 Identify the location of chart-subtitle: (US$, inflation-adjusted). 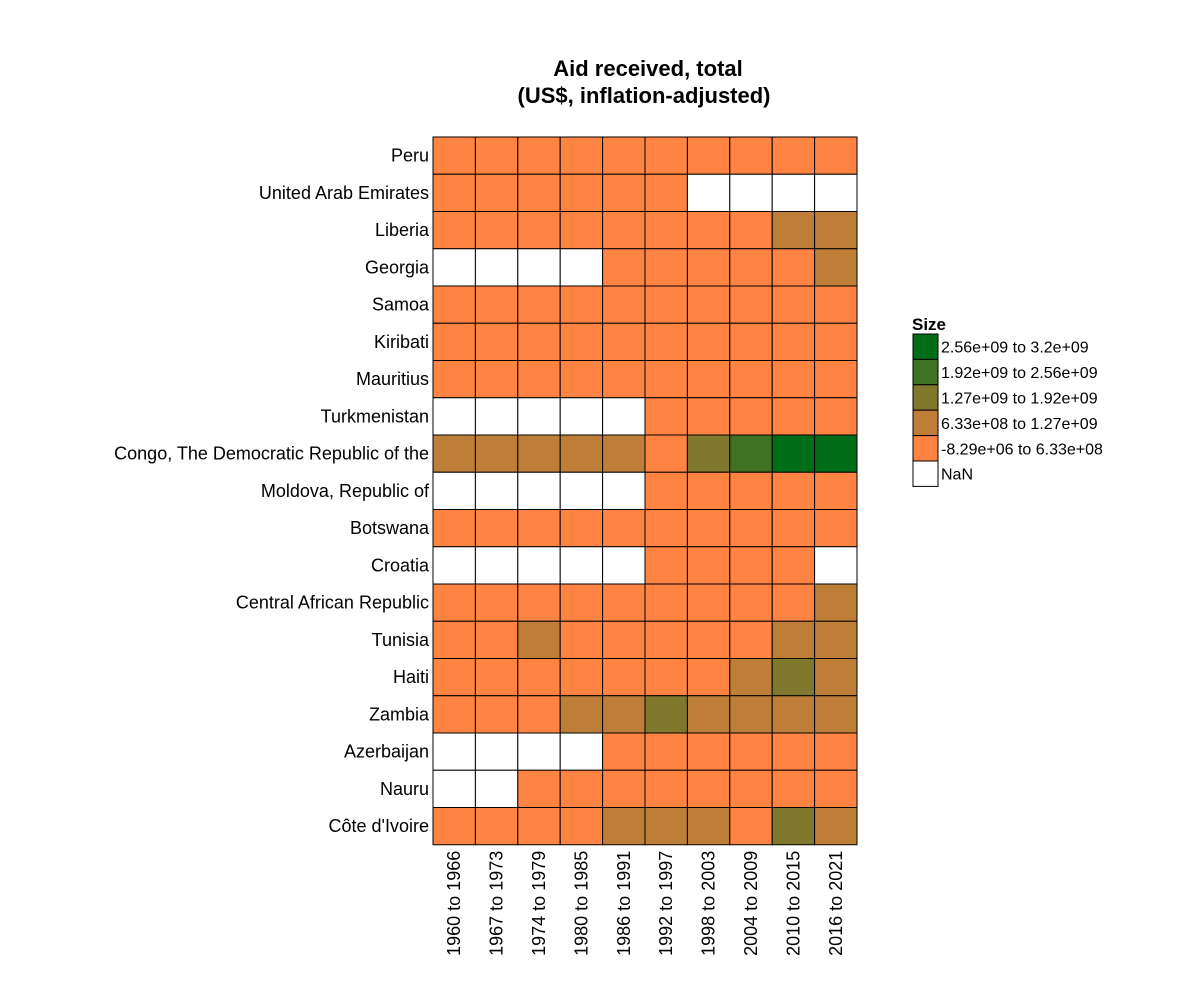
(644, 95).